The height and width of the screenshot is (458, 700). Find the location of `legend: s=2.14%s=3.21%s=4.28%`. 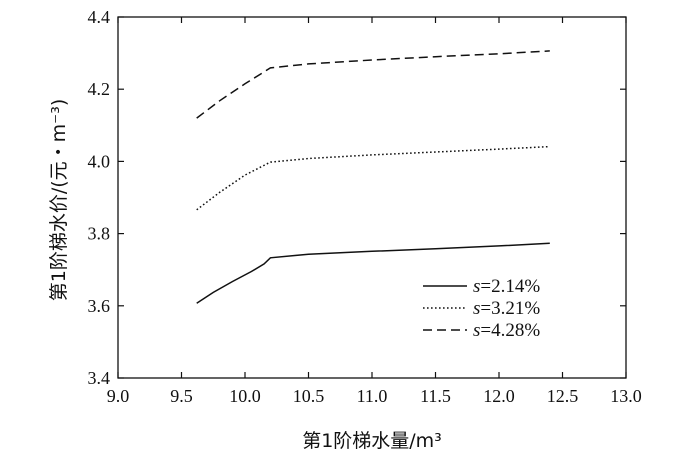

legend: s=2.14%s=3.21%s=4.28% is located at coordinates (481, 308).